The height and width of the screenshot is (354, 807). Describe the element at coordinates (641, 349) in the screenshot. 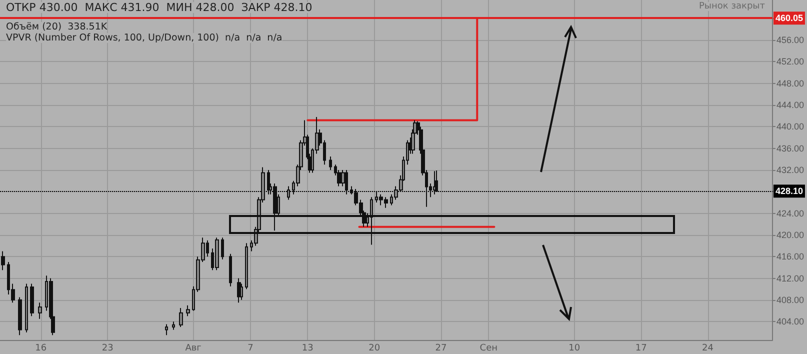

I see `x-tick-label: 17` at that location.